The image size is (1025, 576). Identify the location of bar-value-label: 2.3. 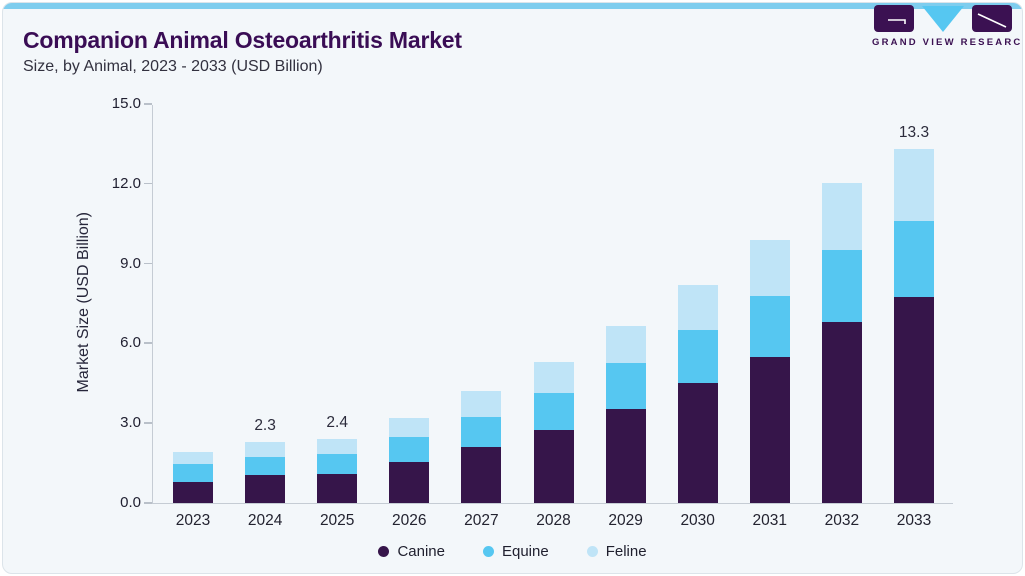
(265, 425).